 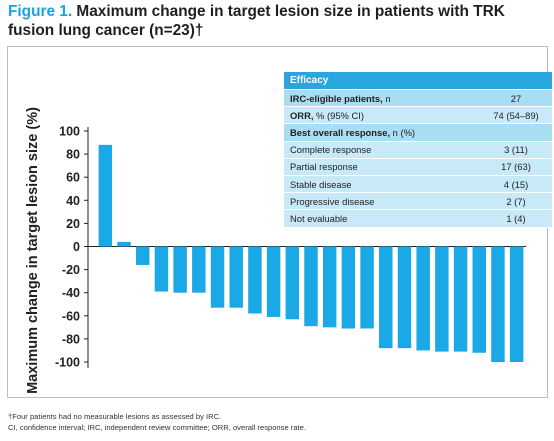 I want to click on efficacy-row-label-text: % (95% CI), so click(x=338, y=115).